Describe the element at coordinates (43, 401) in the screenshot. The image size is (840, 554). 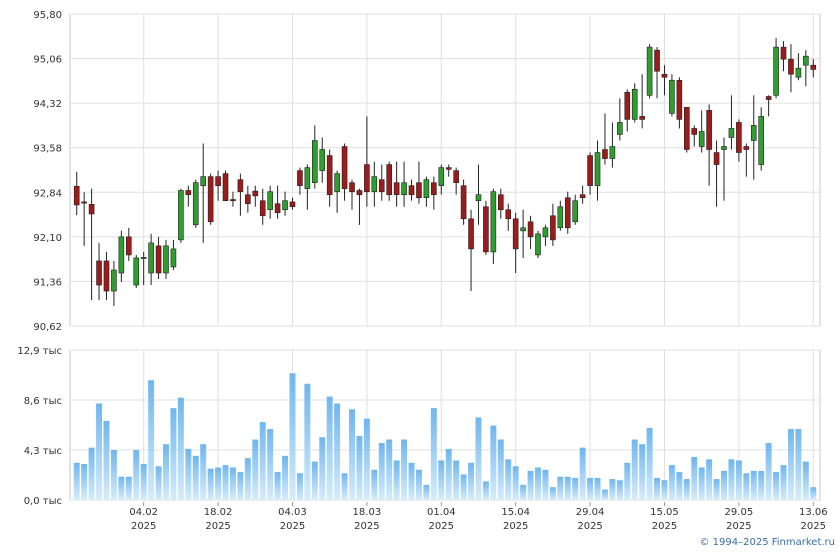
I see `y-tick-label: 8,6 тыс` at that location.